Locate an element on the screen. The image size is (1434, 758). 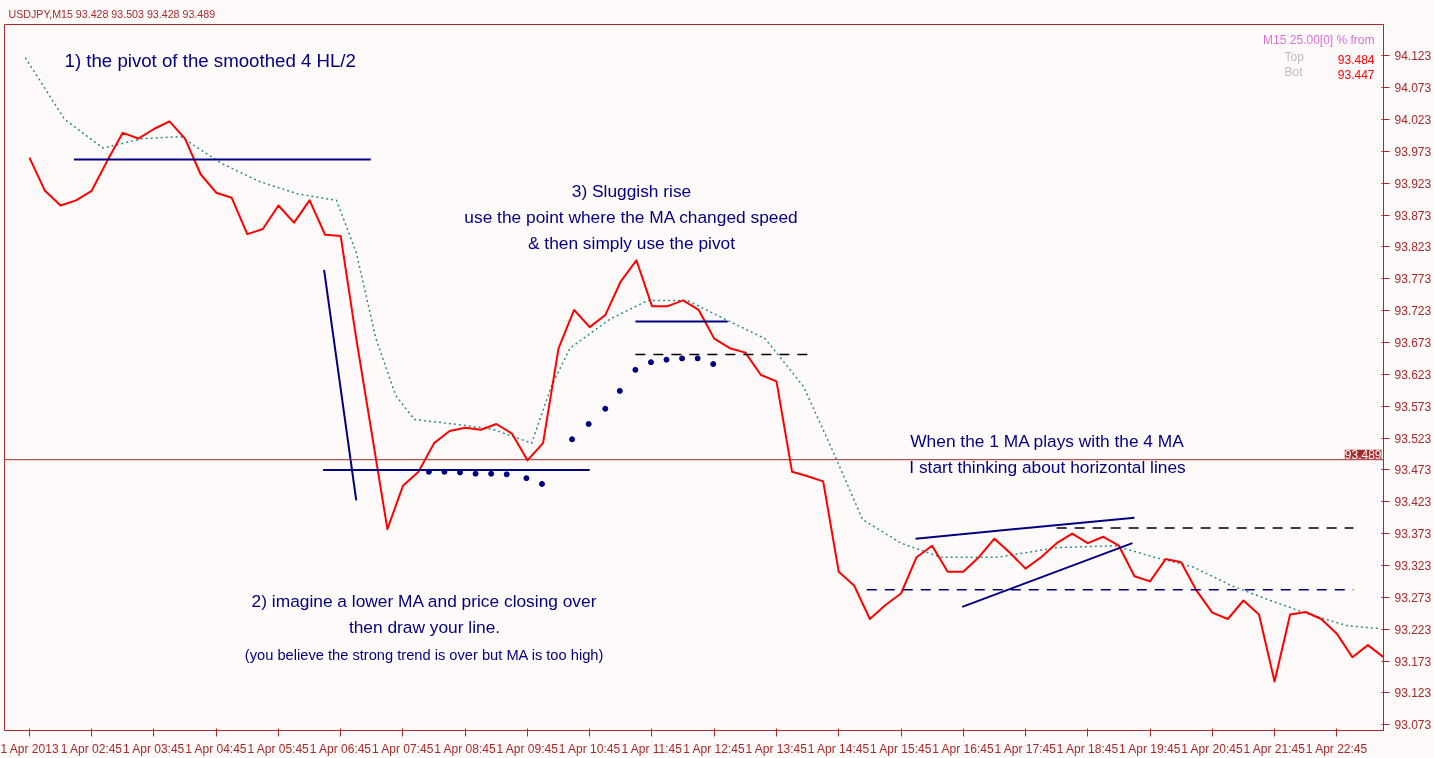
y-tick-label: 94.073 is located at coordinates (1413, 88).